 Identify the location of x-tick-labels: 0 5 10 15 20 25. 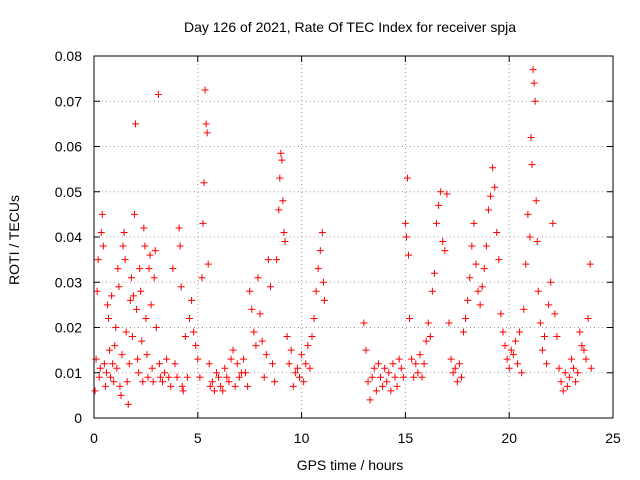
(355, 438).